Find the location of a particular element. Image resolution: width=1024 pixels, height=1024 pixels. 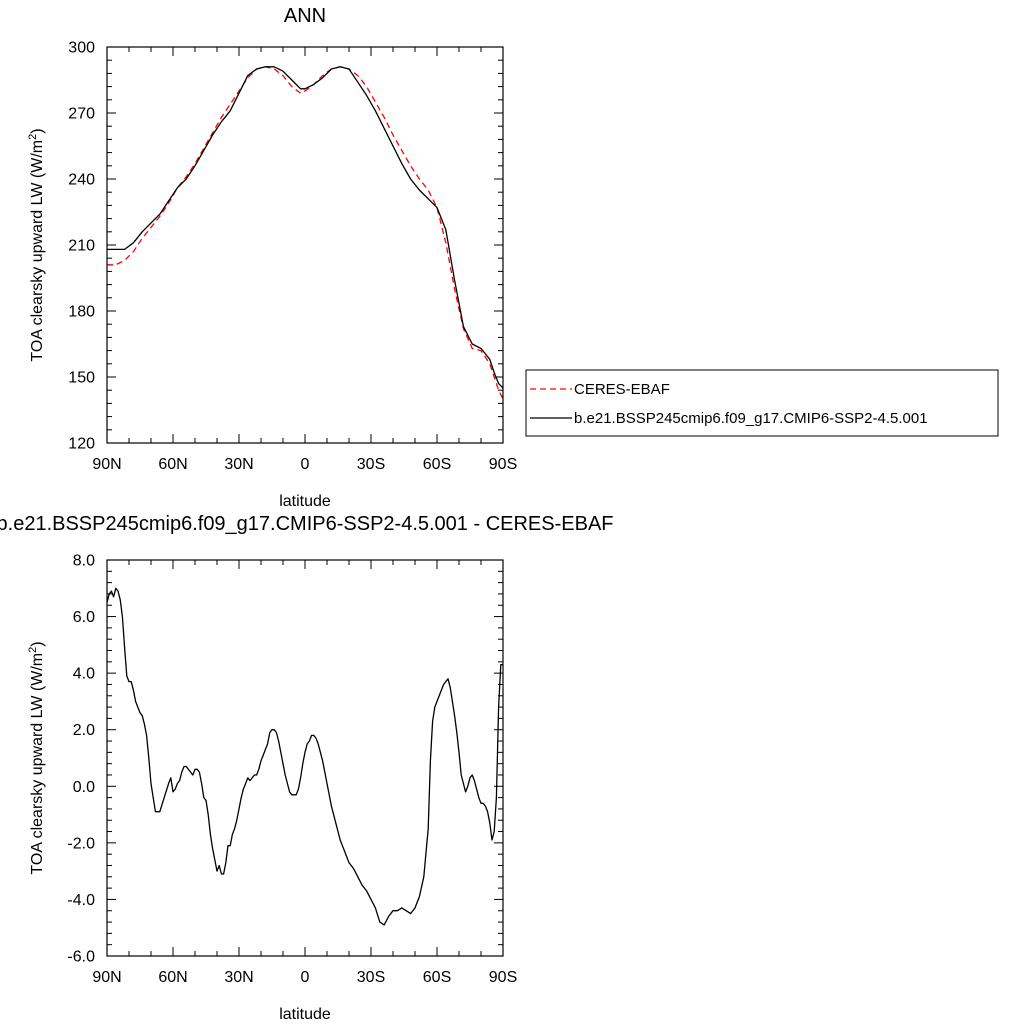

series-line-ceres-ebaf is located at coordinates (305, 233).